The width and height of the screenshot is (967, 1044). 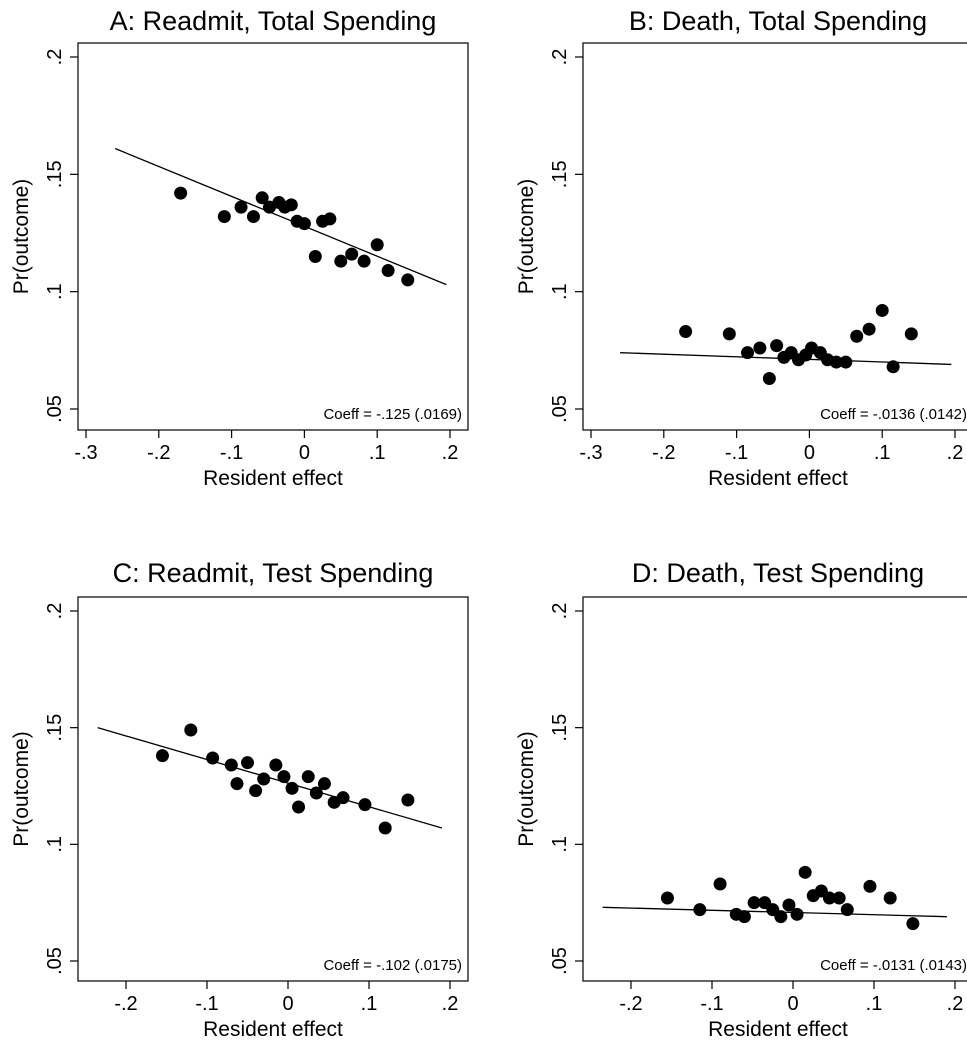 What do you see at coordinates (280, 216) in the screenshot?
I see `fit-line` at bounding box center [280, 216].